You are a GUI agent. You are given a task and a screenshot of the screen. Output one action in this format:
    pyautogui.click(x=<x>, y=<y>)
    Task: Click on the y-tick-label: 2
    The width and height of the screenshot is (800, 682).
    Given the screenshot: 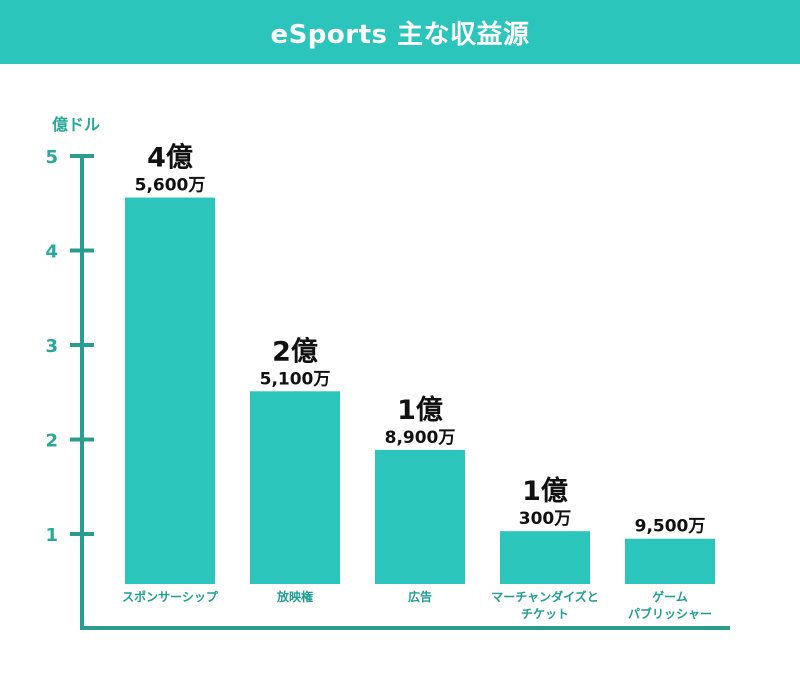 What is the action you would take?
    pyautogui.click(x=51, y=441)
    